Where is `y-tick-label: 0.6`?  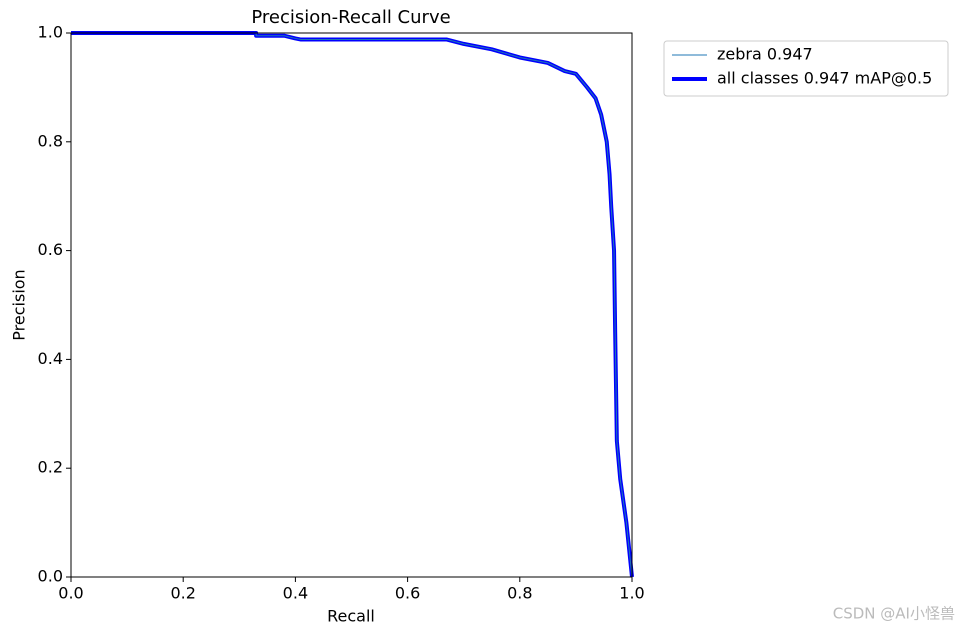
y-tick-label: 0.6 is located at coordinates (50, 249).